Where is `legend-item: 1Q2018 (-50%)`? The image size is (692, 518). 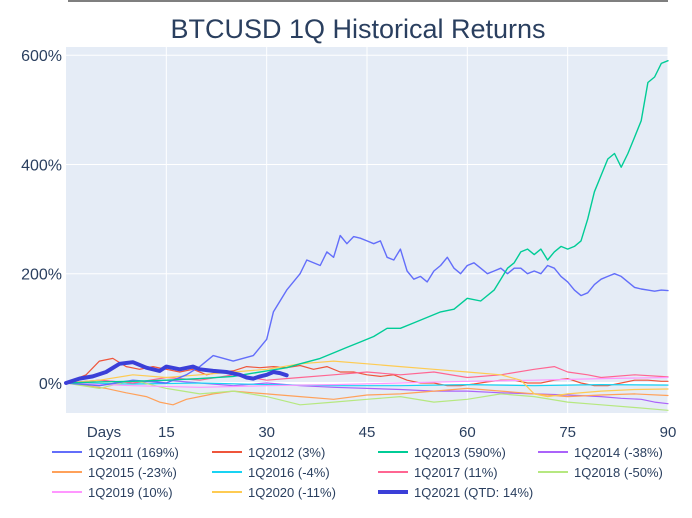 legend-item: 1Q2018 (-50%) is located at coordinates (600, 472).